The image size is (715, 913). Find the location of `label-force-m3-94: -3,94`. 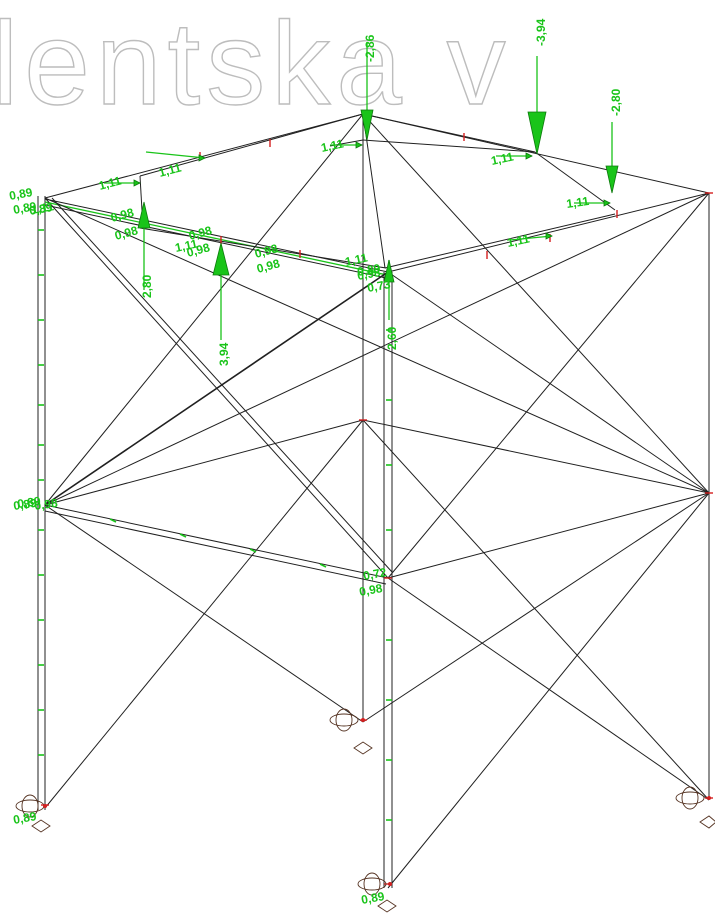

label-force-m3-94: -3,94 is located at coordinates (541, 32).